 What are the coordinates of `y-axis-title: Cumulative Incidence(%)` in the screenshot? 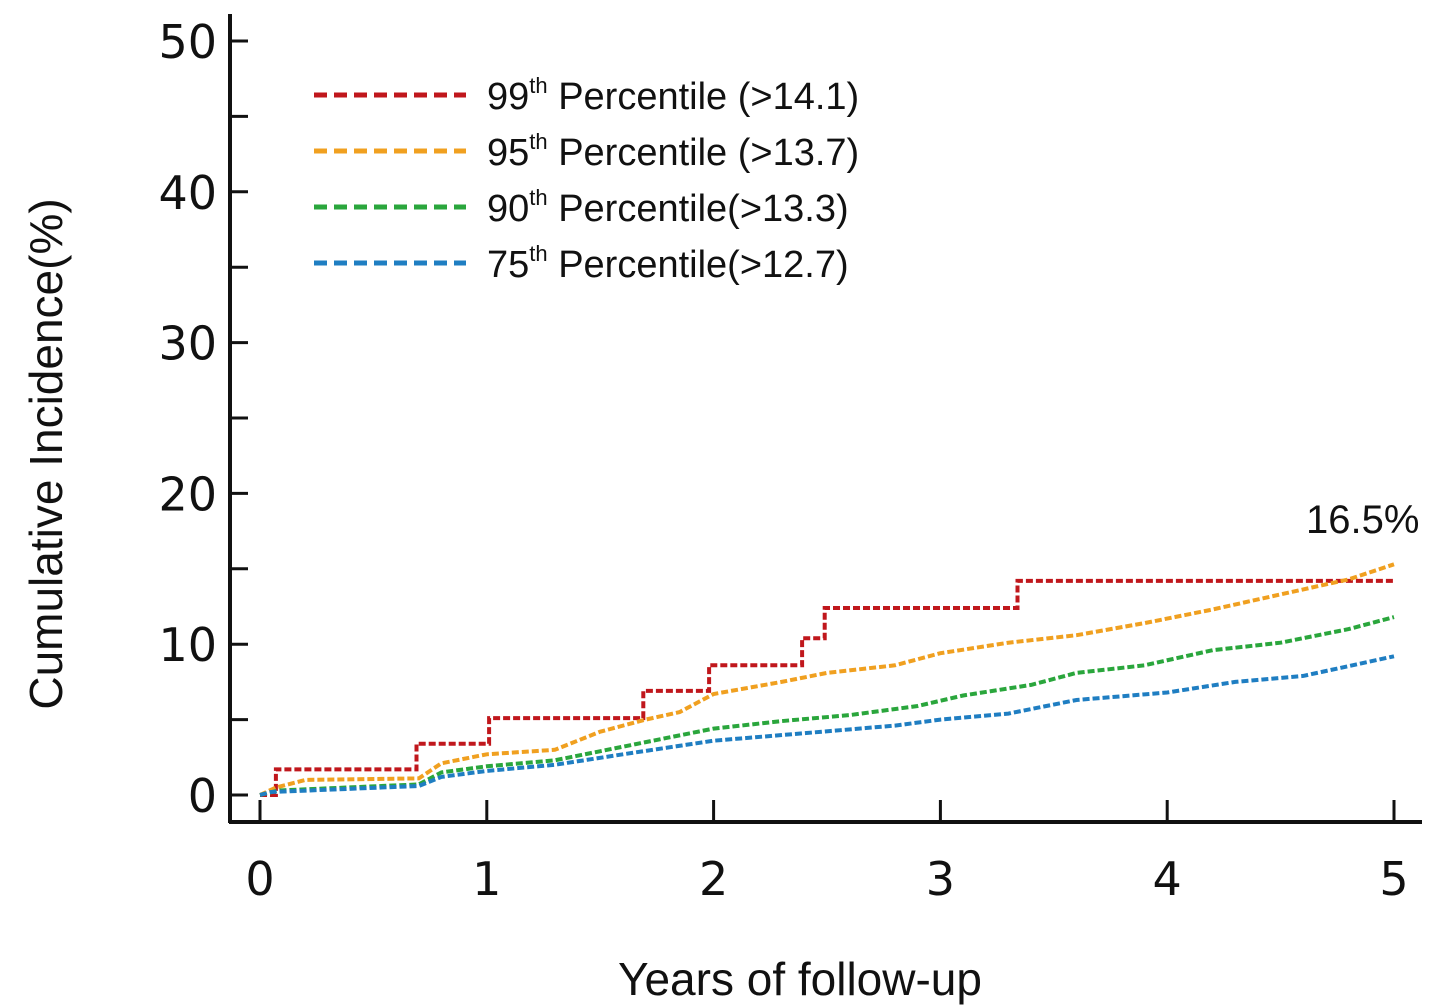 It's located at (46, 453).